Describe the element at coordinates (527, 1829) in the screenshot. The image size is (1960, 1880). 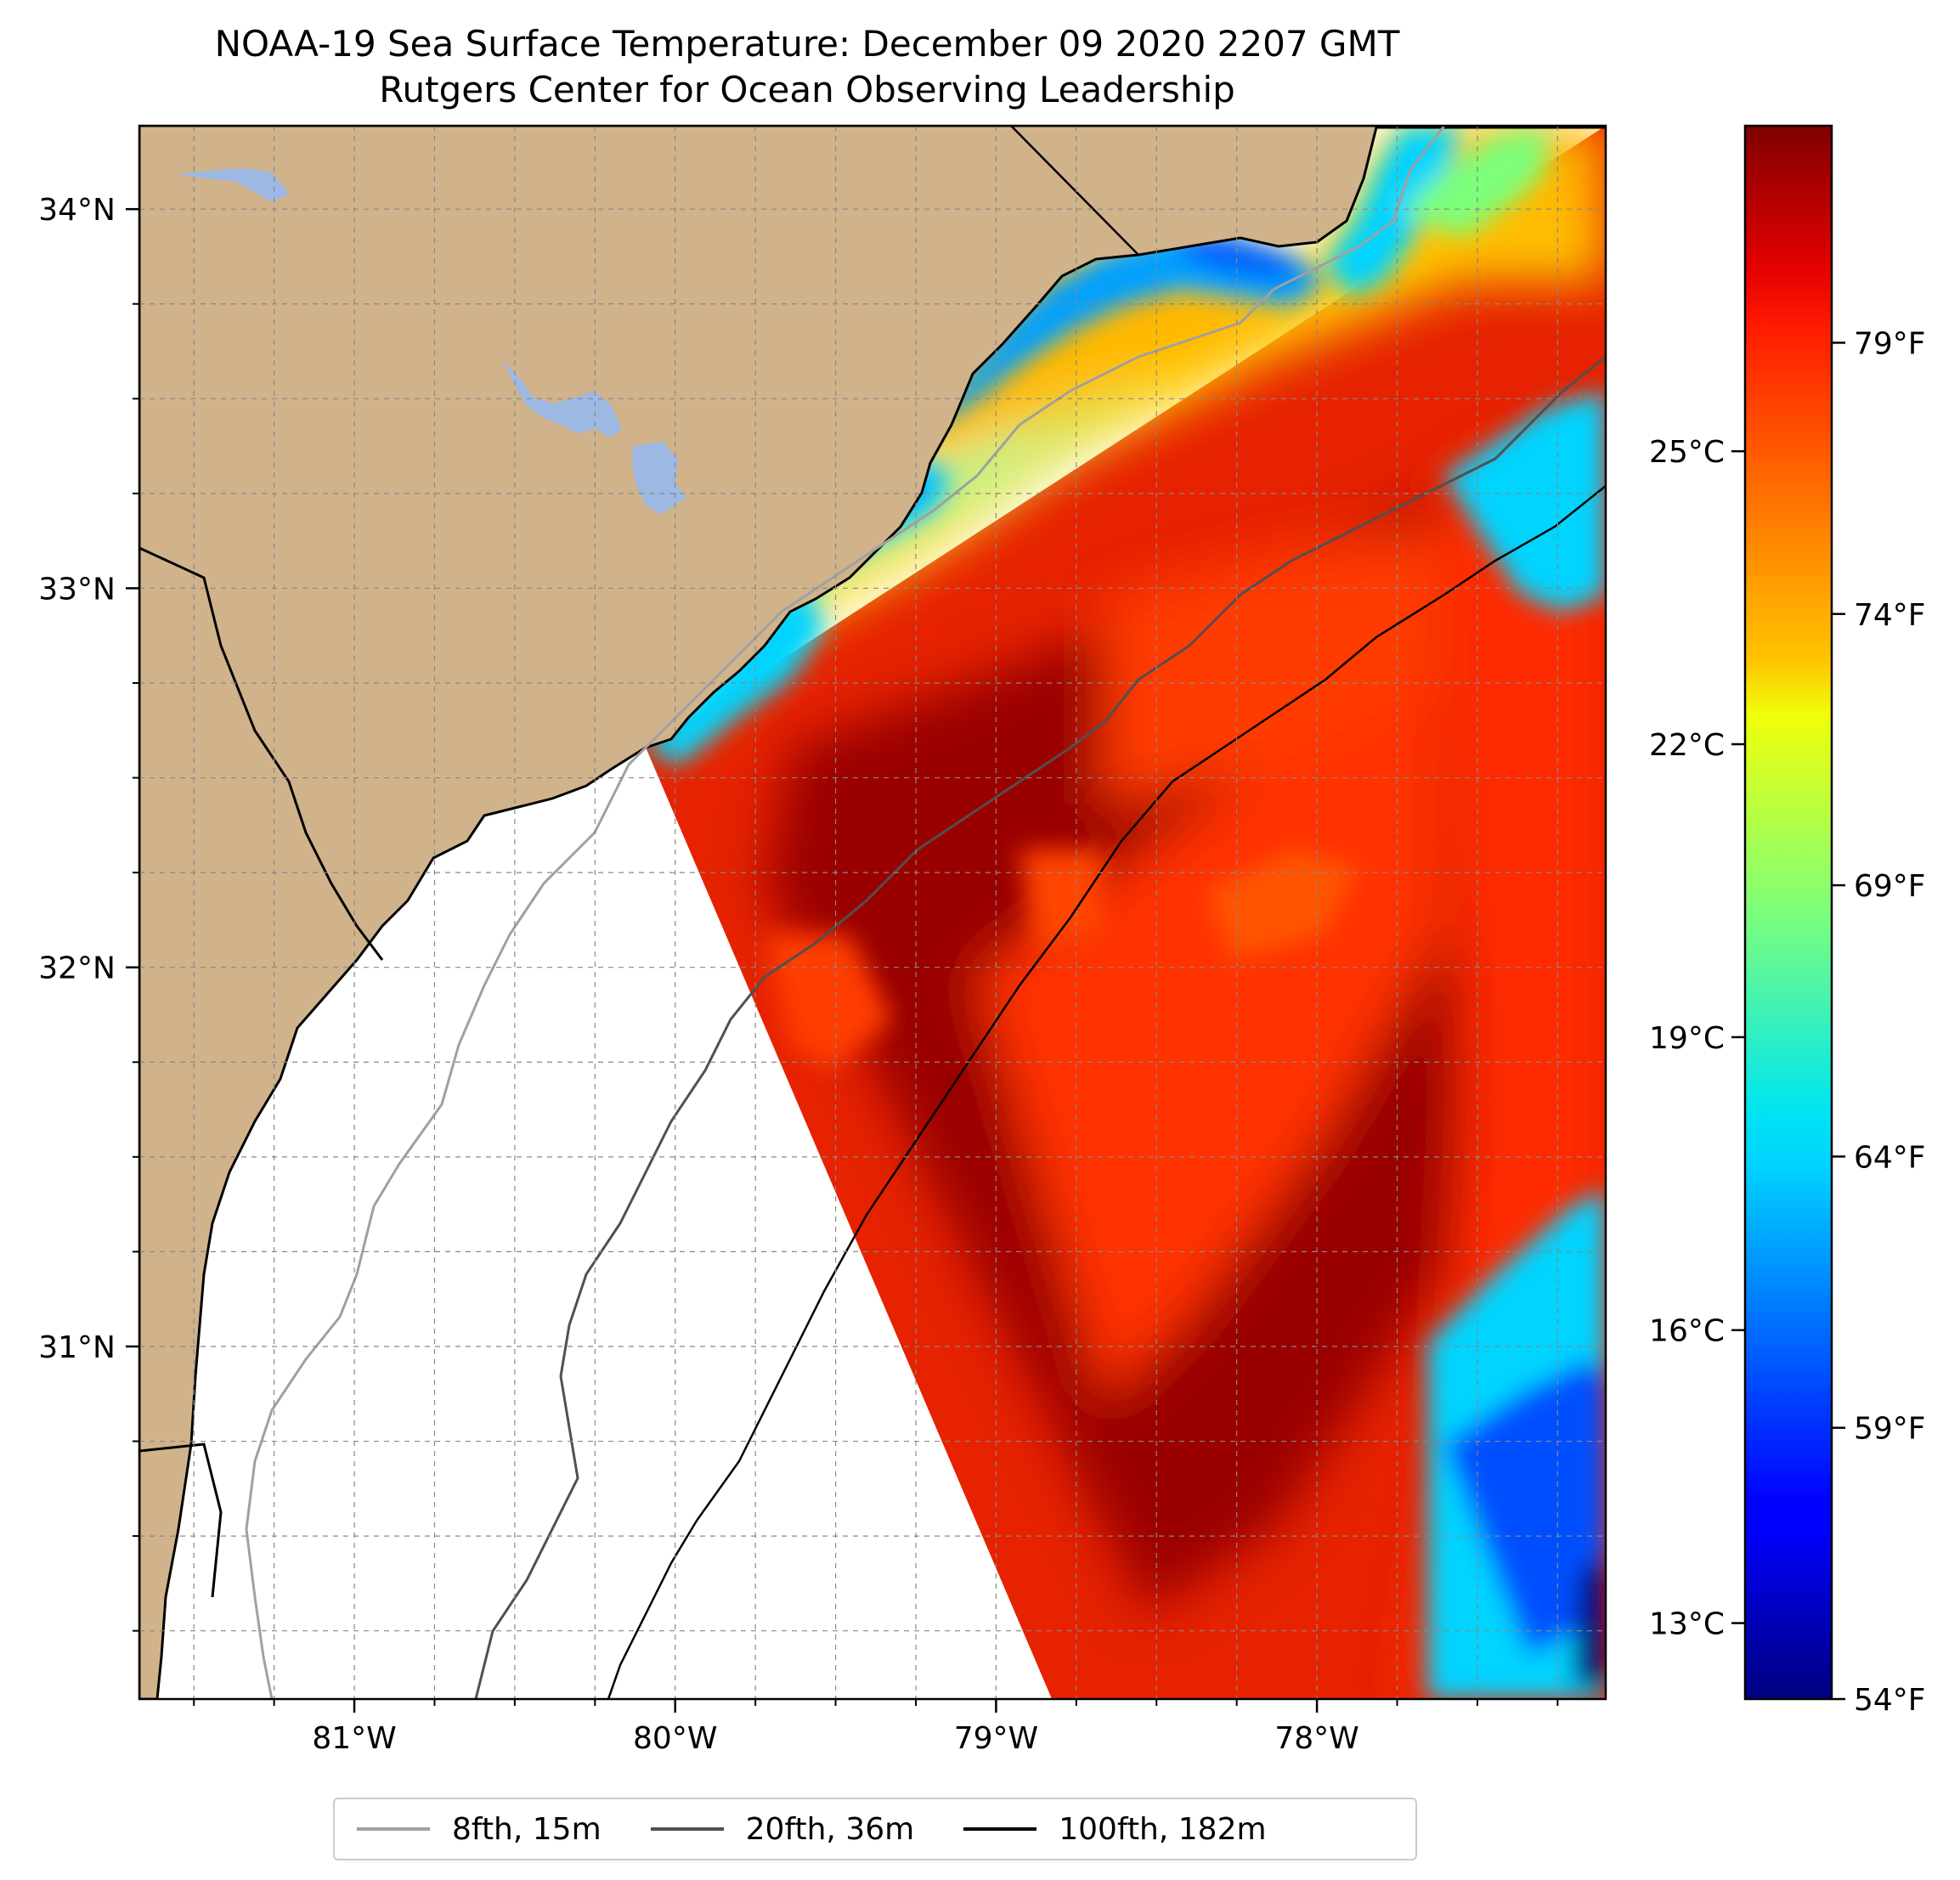
I see `legend-label: 8fth, 15m` at that location.